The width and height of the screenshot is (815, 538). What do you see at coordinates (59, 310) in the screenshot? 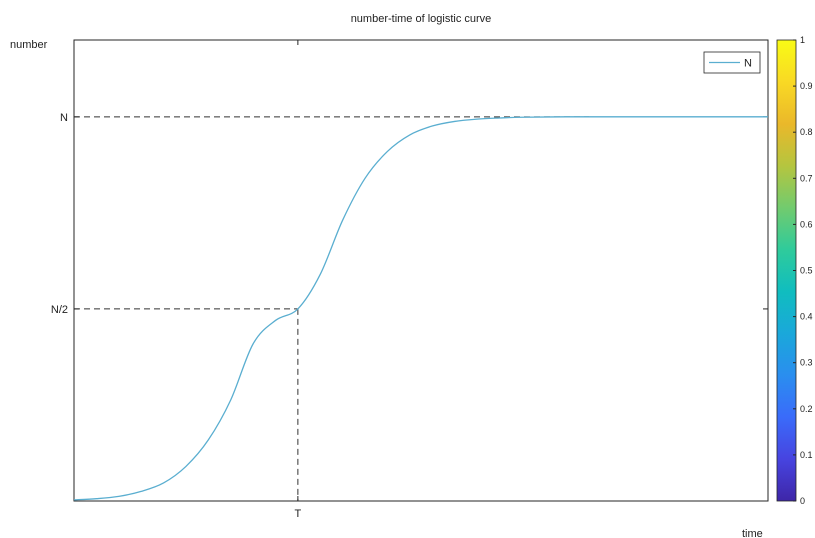
I see `y-tick-label: N/2` at bounding box center [59, 310].